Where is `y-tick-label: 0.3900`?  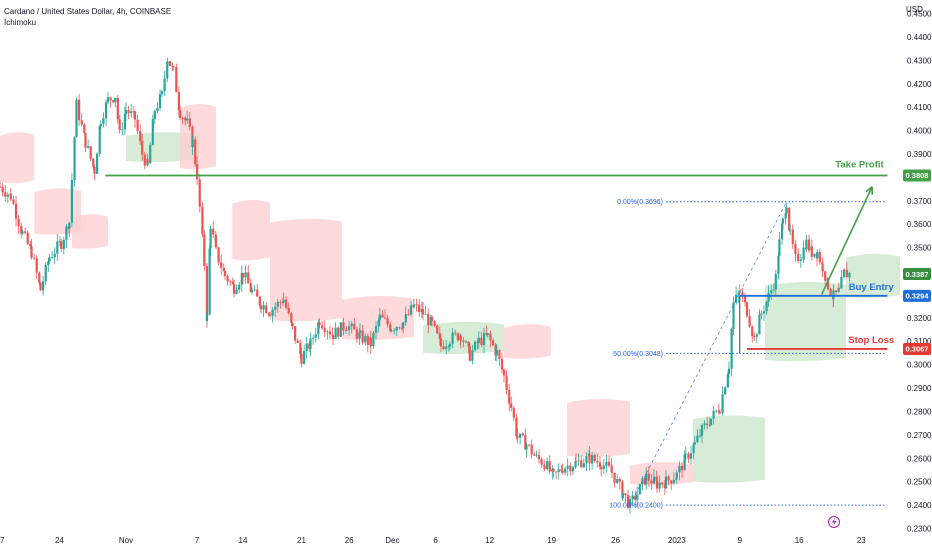
y-tick-label: 0.3900 is located at coordinates (919, 154).